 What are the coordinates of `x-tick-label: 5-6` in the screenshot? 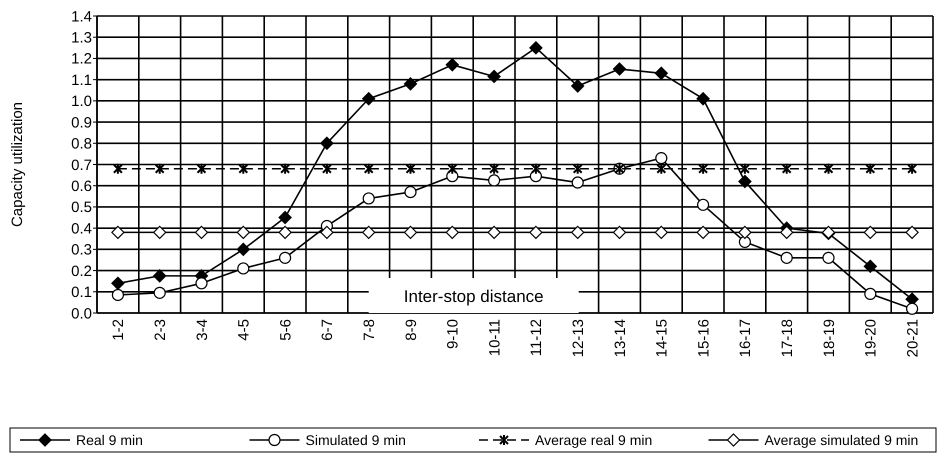 It's located at (285, 330).